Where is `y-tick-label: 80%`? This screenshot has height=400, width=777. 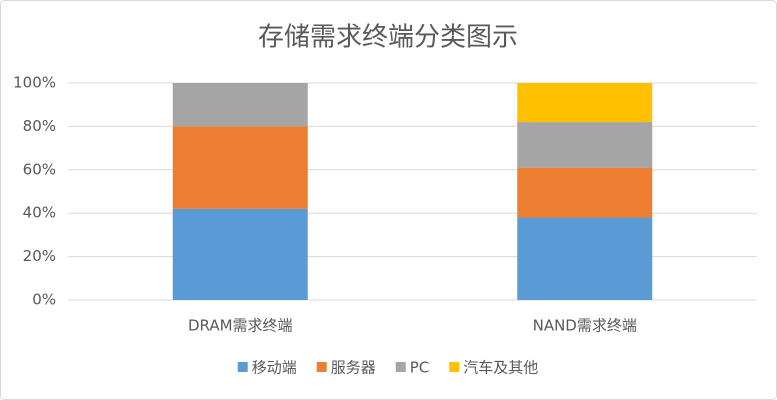
y-tick-label: 80% is located at coordinates (39, 126).